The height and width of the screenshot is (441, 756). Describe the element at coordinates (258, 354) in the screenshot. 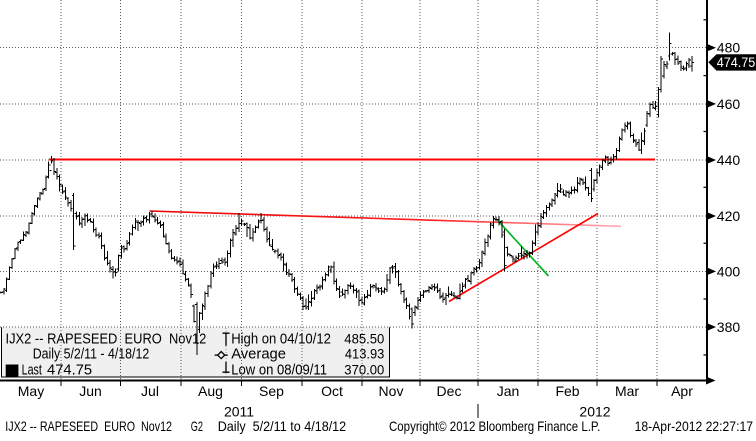

I see `svg-text: Average` at that location.